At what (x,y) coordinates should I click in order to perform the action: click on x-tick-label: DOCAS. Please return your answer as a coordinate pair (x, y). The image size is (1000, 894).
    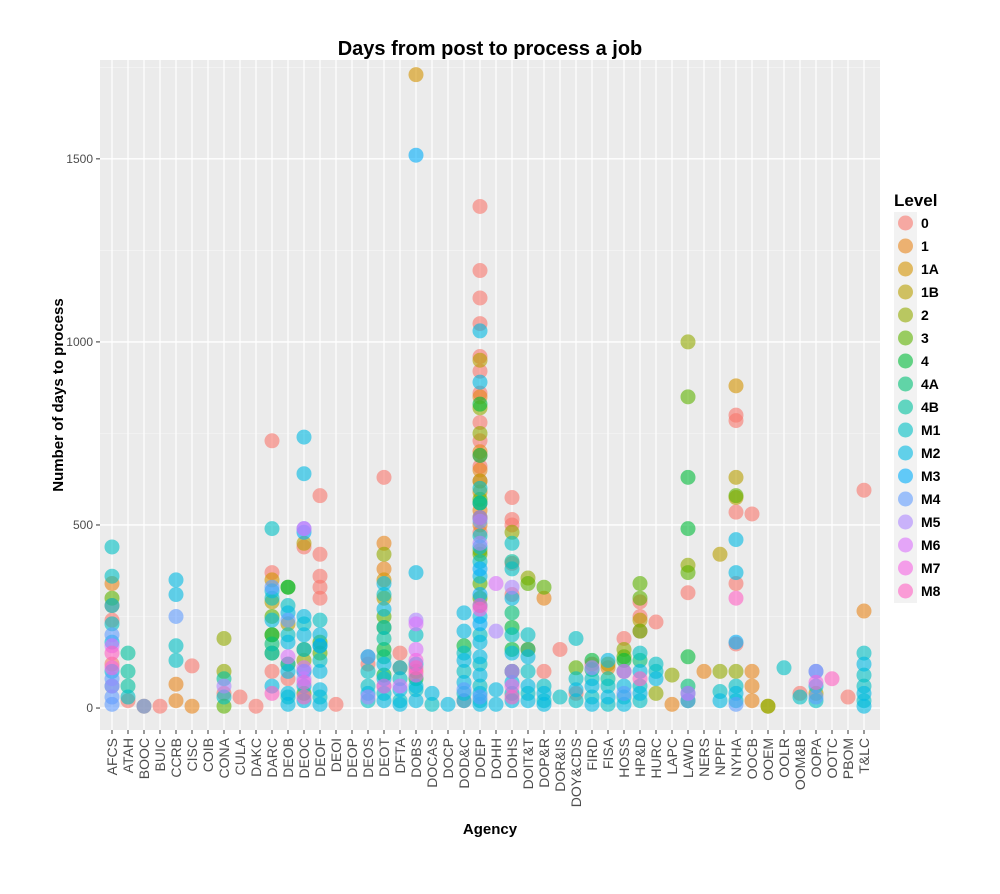
    Looking at the image, I should click on (432, 763).